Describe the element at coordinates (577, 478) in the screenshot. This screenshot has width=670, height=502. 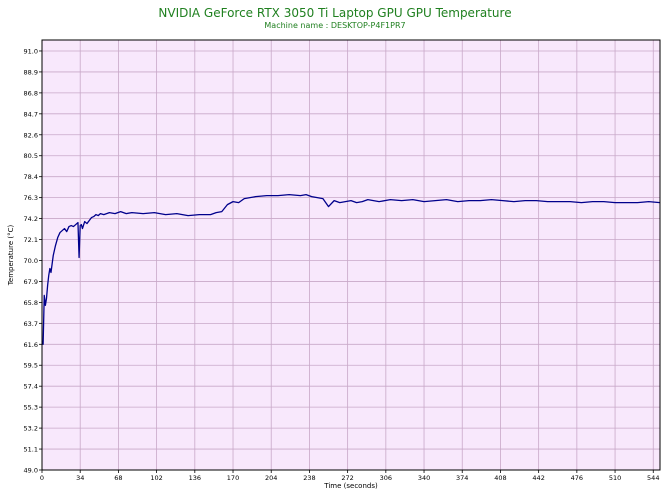
I see `x-tick-label: 476` at that location.